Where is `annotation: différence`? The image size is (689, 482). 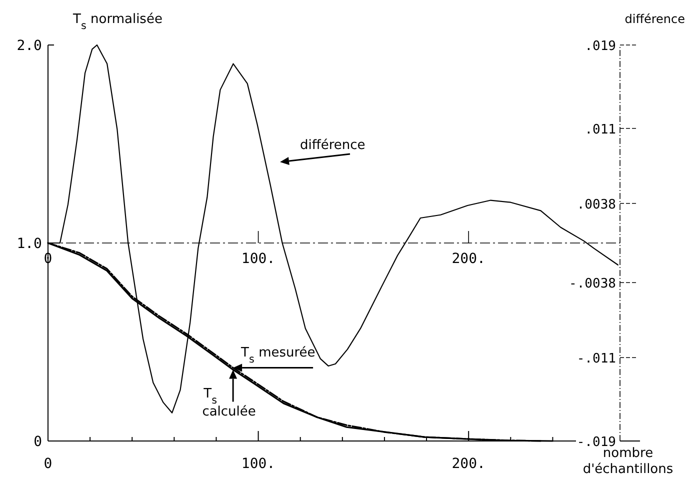 annotation: différence is located at coordinates (333, 145).